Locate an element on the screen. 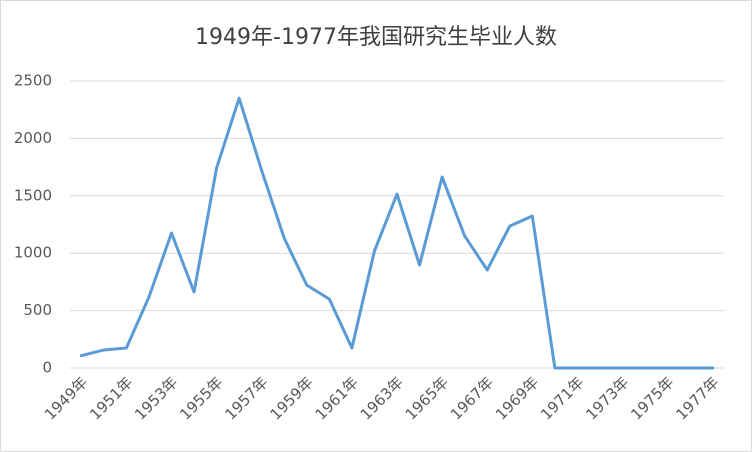  y-tick-label: 2000 is located at coordinates (33, 138).